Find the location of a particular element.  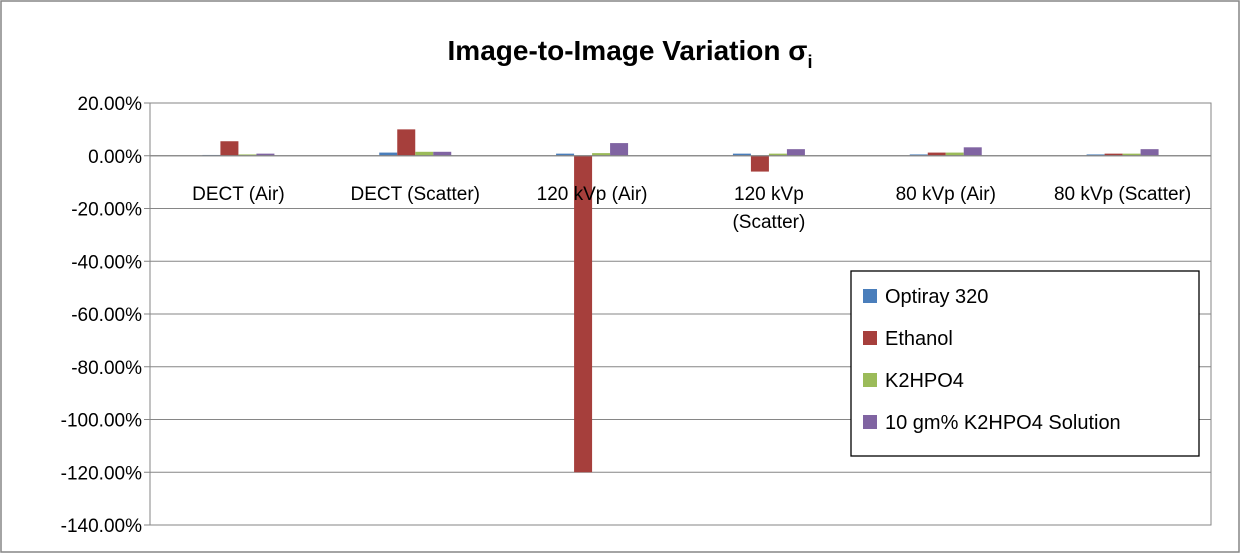

chart-title-subscript: i is located at coordinates (809, 62).